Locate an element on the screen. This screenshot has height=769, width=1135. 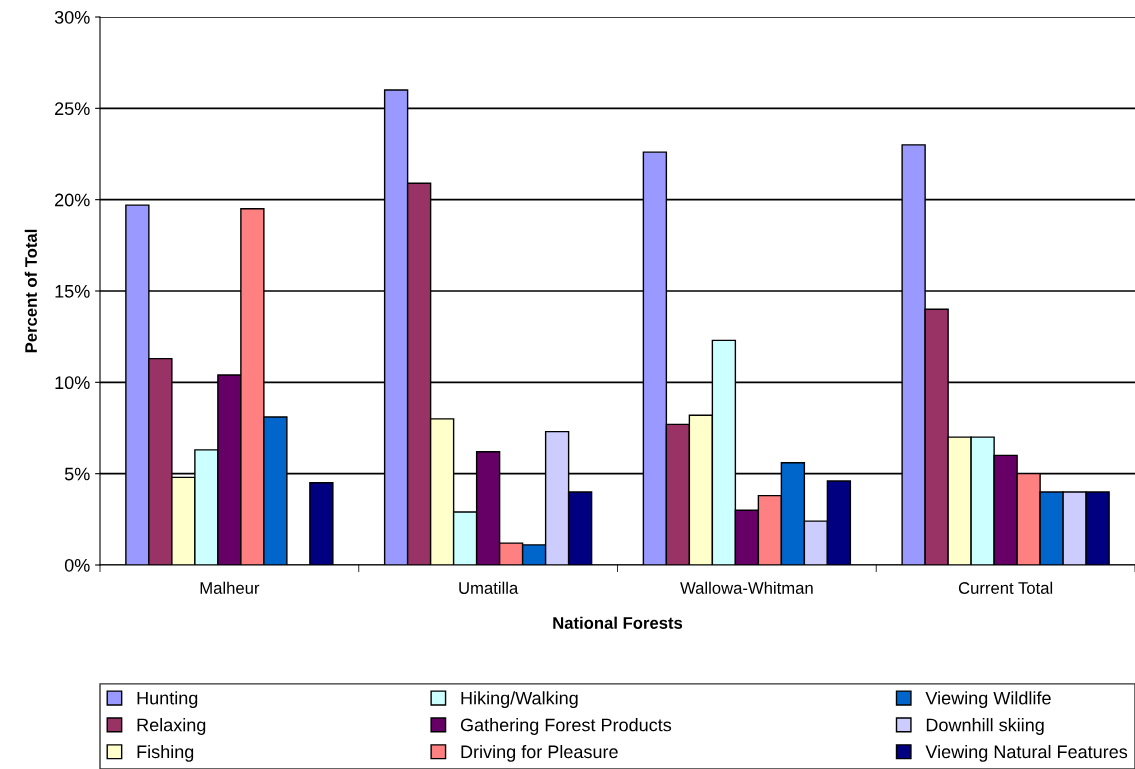
legend-label: Driving for Pleasure is located at coordinates (539, 753).